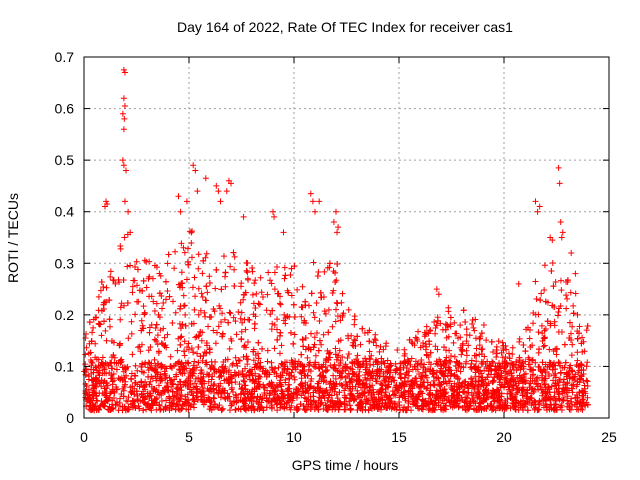 This screenshot has height=480, width=640. Describe the element at coordinates (65, 315) in the screenshot. I see `y-tick-label: 0.2` at that location.